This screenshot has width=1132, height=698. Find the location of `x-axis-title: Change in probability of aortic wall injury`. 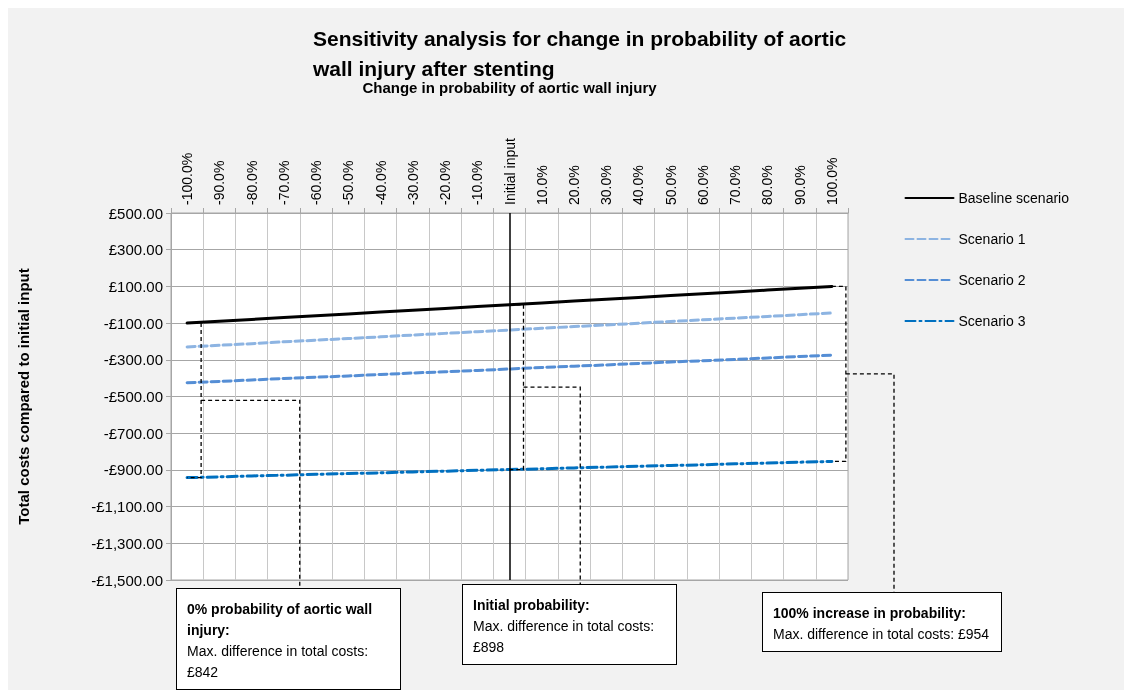

x-axis-title: Change in probability of aortic wall injury is located at coordinates (510, 87).